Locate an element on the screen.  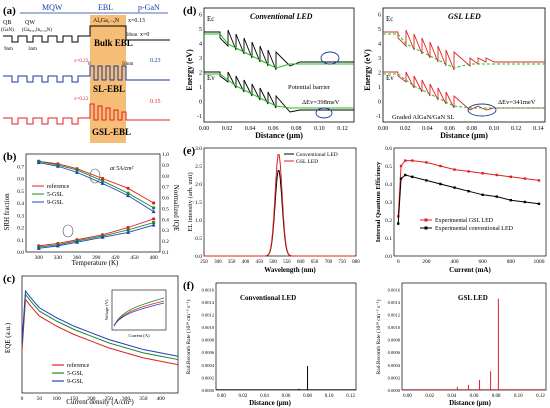
x0-value: x=0 is located at coordinates (144, 35).